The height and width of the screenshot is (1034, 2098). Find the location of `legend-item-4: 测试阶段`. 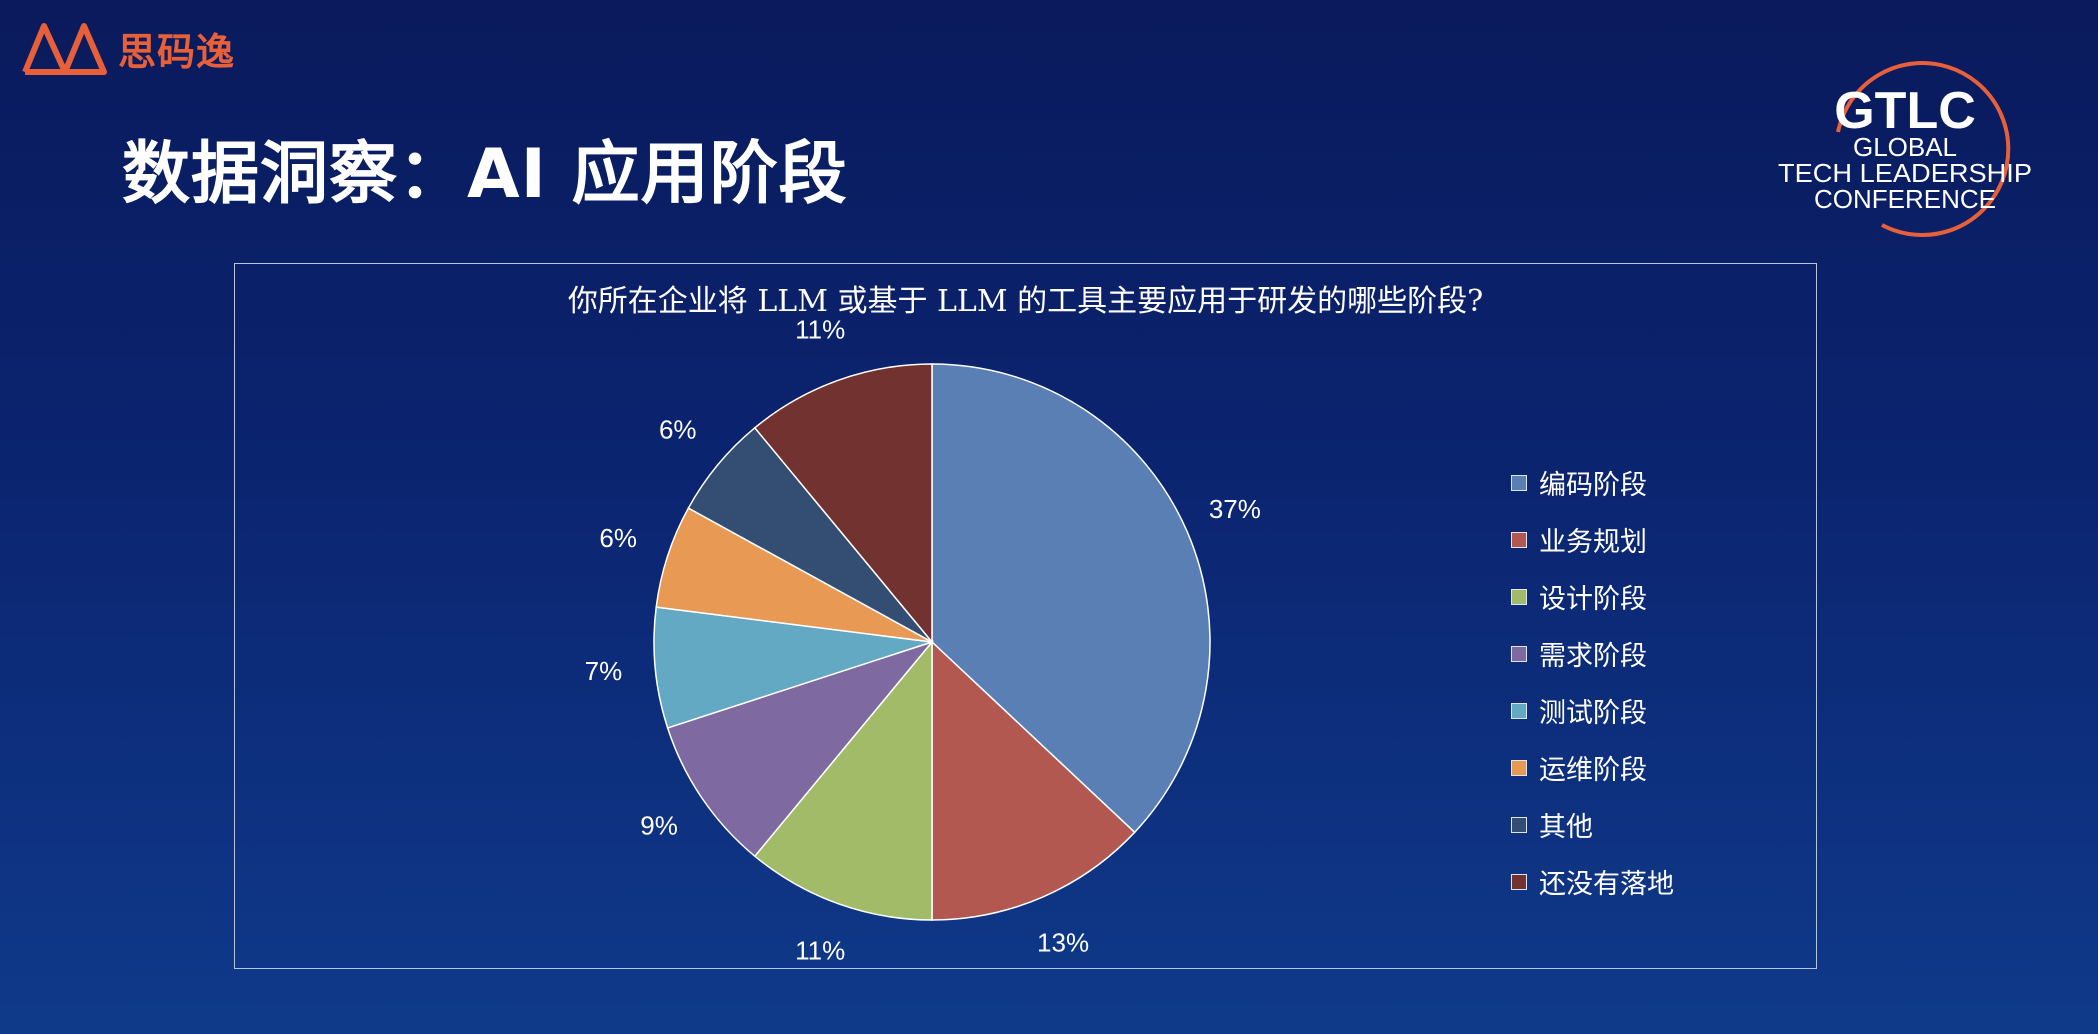

legend-item-4: 测试阶段 is located at coordinates (1592, 710).